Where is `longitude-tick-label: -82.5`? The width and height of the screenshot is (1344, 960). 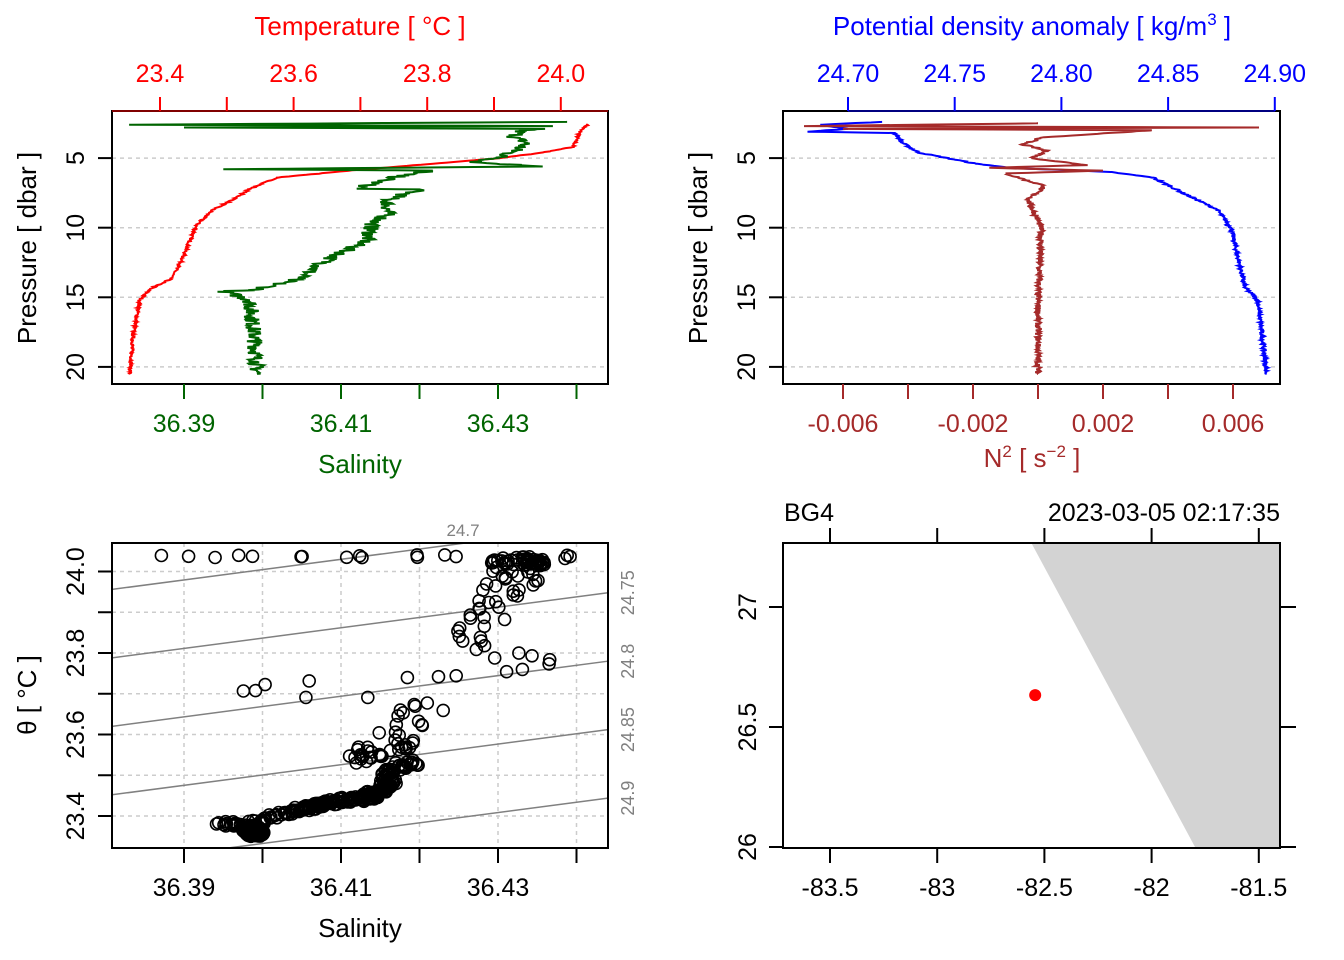 longitude-tick-label: -82.5 is located at coordinates (1044, 888).